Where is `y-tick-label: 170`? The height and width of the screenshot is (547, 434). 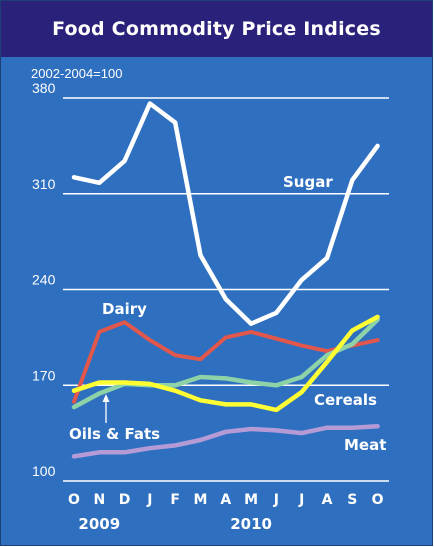
y-tick-label: 170 is located at coordinates (44, 375).